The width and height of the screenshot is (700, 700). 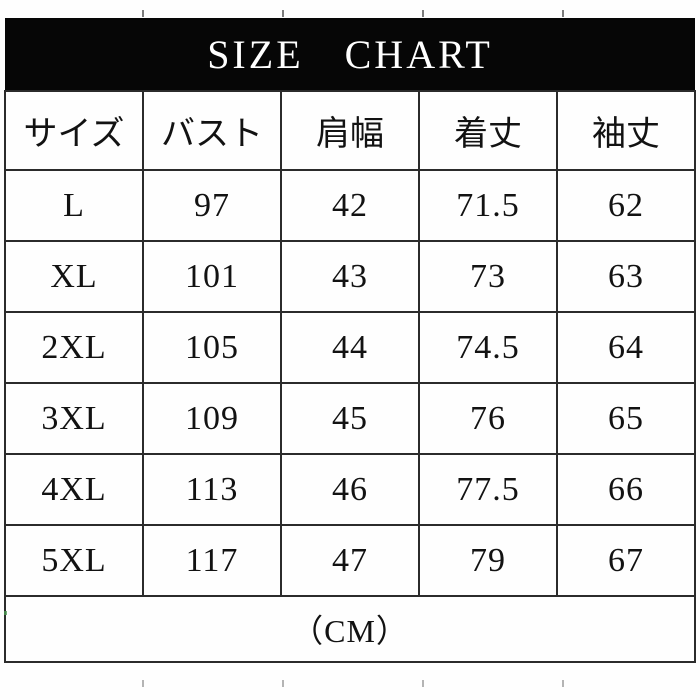 What do you see at coordinates (74, 276) in the screenshot?
I see `cell-size: XL` at bounding box center [74, 276].